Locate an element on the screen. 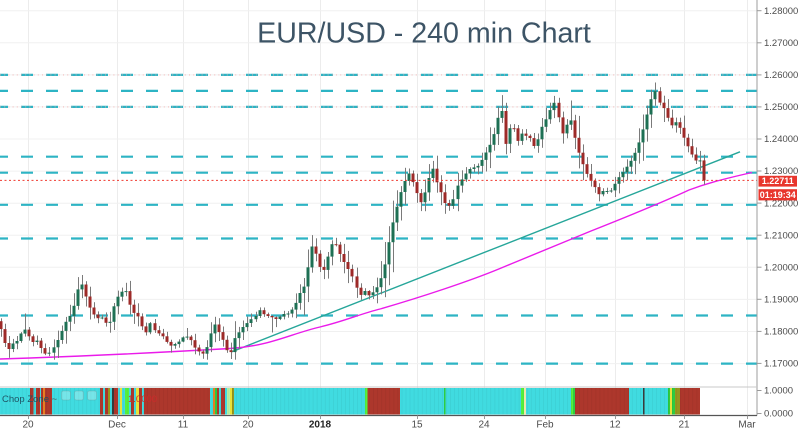 Image resolution: width=800 pixels, height=438 pixels. svg-text: 1.23000 is located at coordinates (781, 171).